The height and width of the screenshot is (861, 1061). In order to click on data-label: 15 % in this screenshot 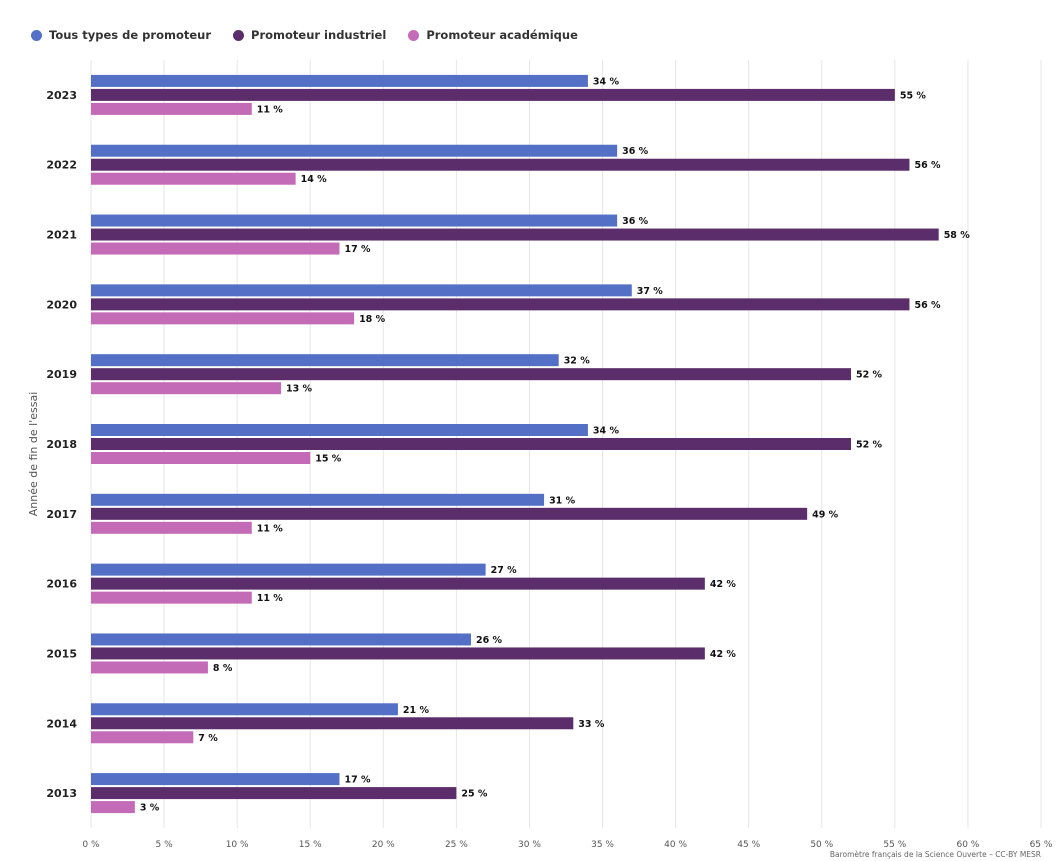, I will do `click(328, 459)`.